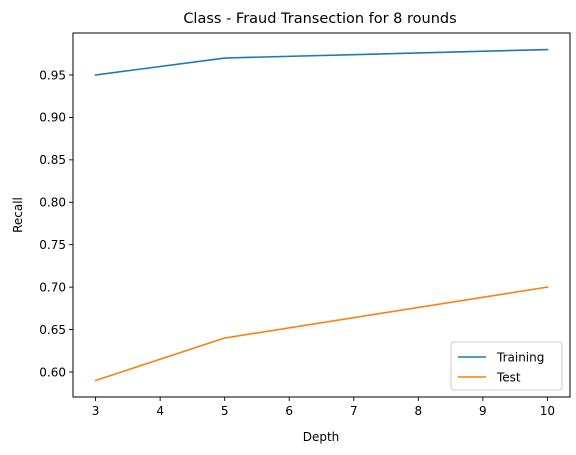  I want to click on y-tick-label: 0.60, so click(52, 372).